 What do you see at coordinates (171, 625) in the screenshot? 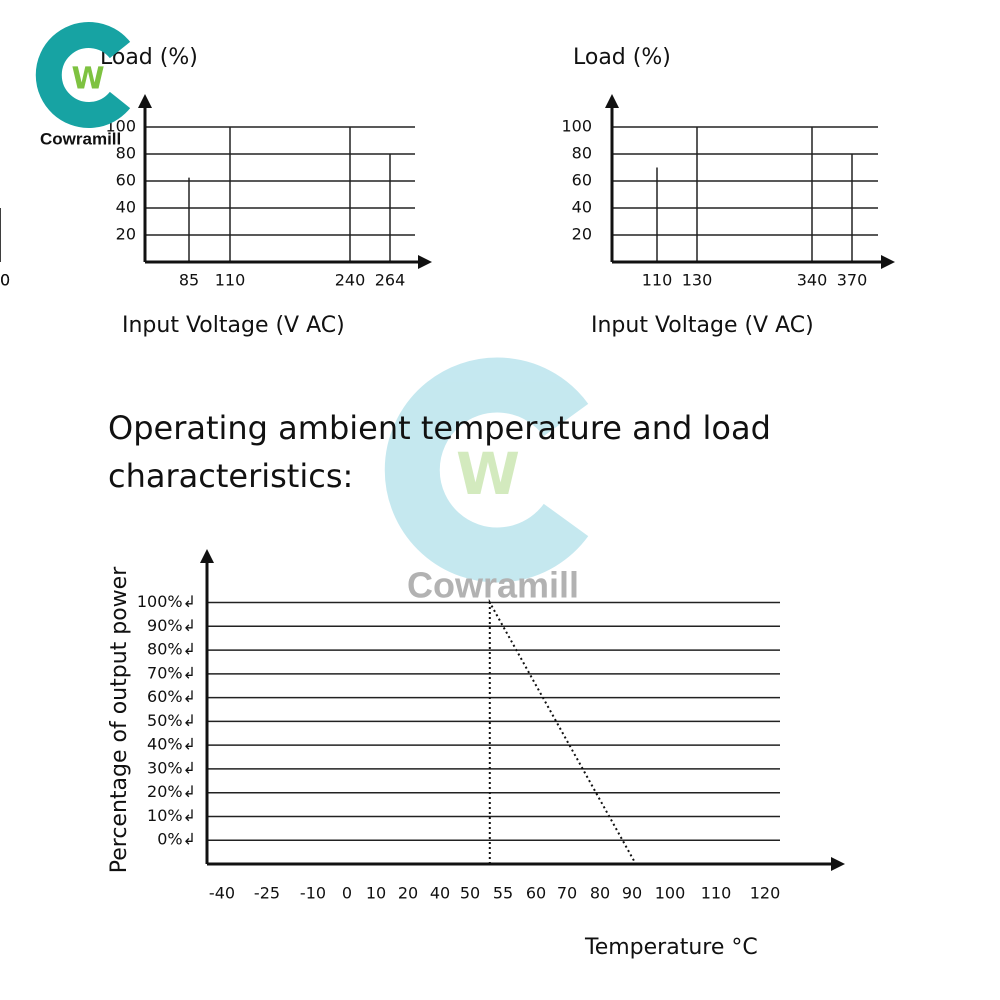
I see `y-tick-label: 90%↲` at bounding box center [171, 625].